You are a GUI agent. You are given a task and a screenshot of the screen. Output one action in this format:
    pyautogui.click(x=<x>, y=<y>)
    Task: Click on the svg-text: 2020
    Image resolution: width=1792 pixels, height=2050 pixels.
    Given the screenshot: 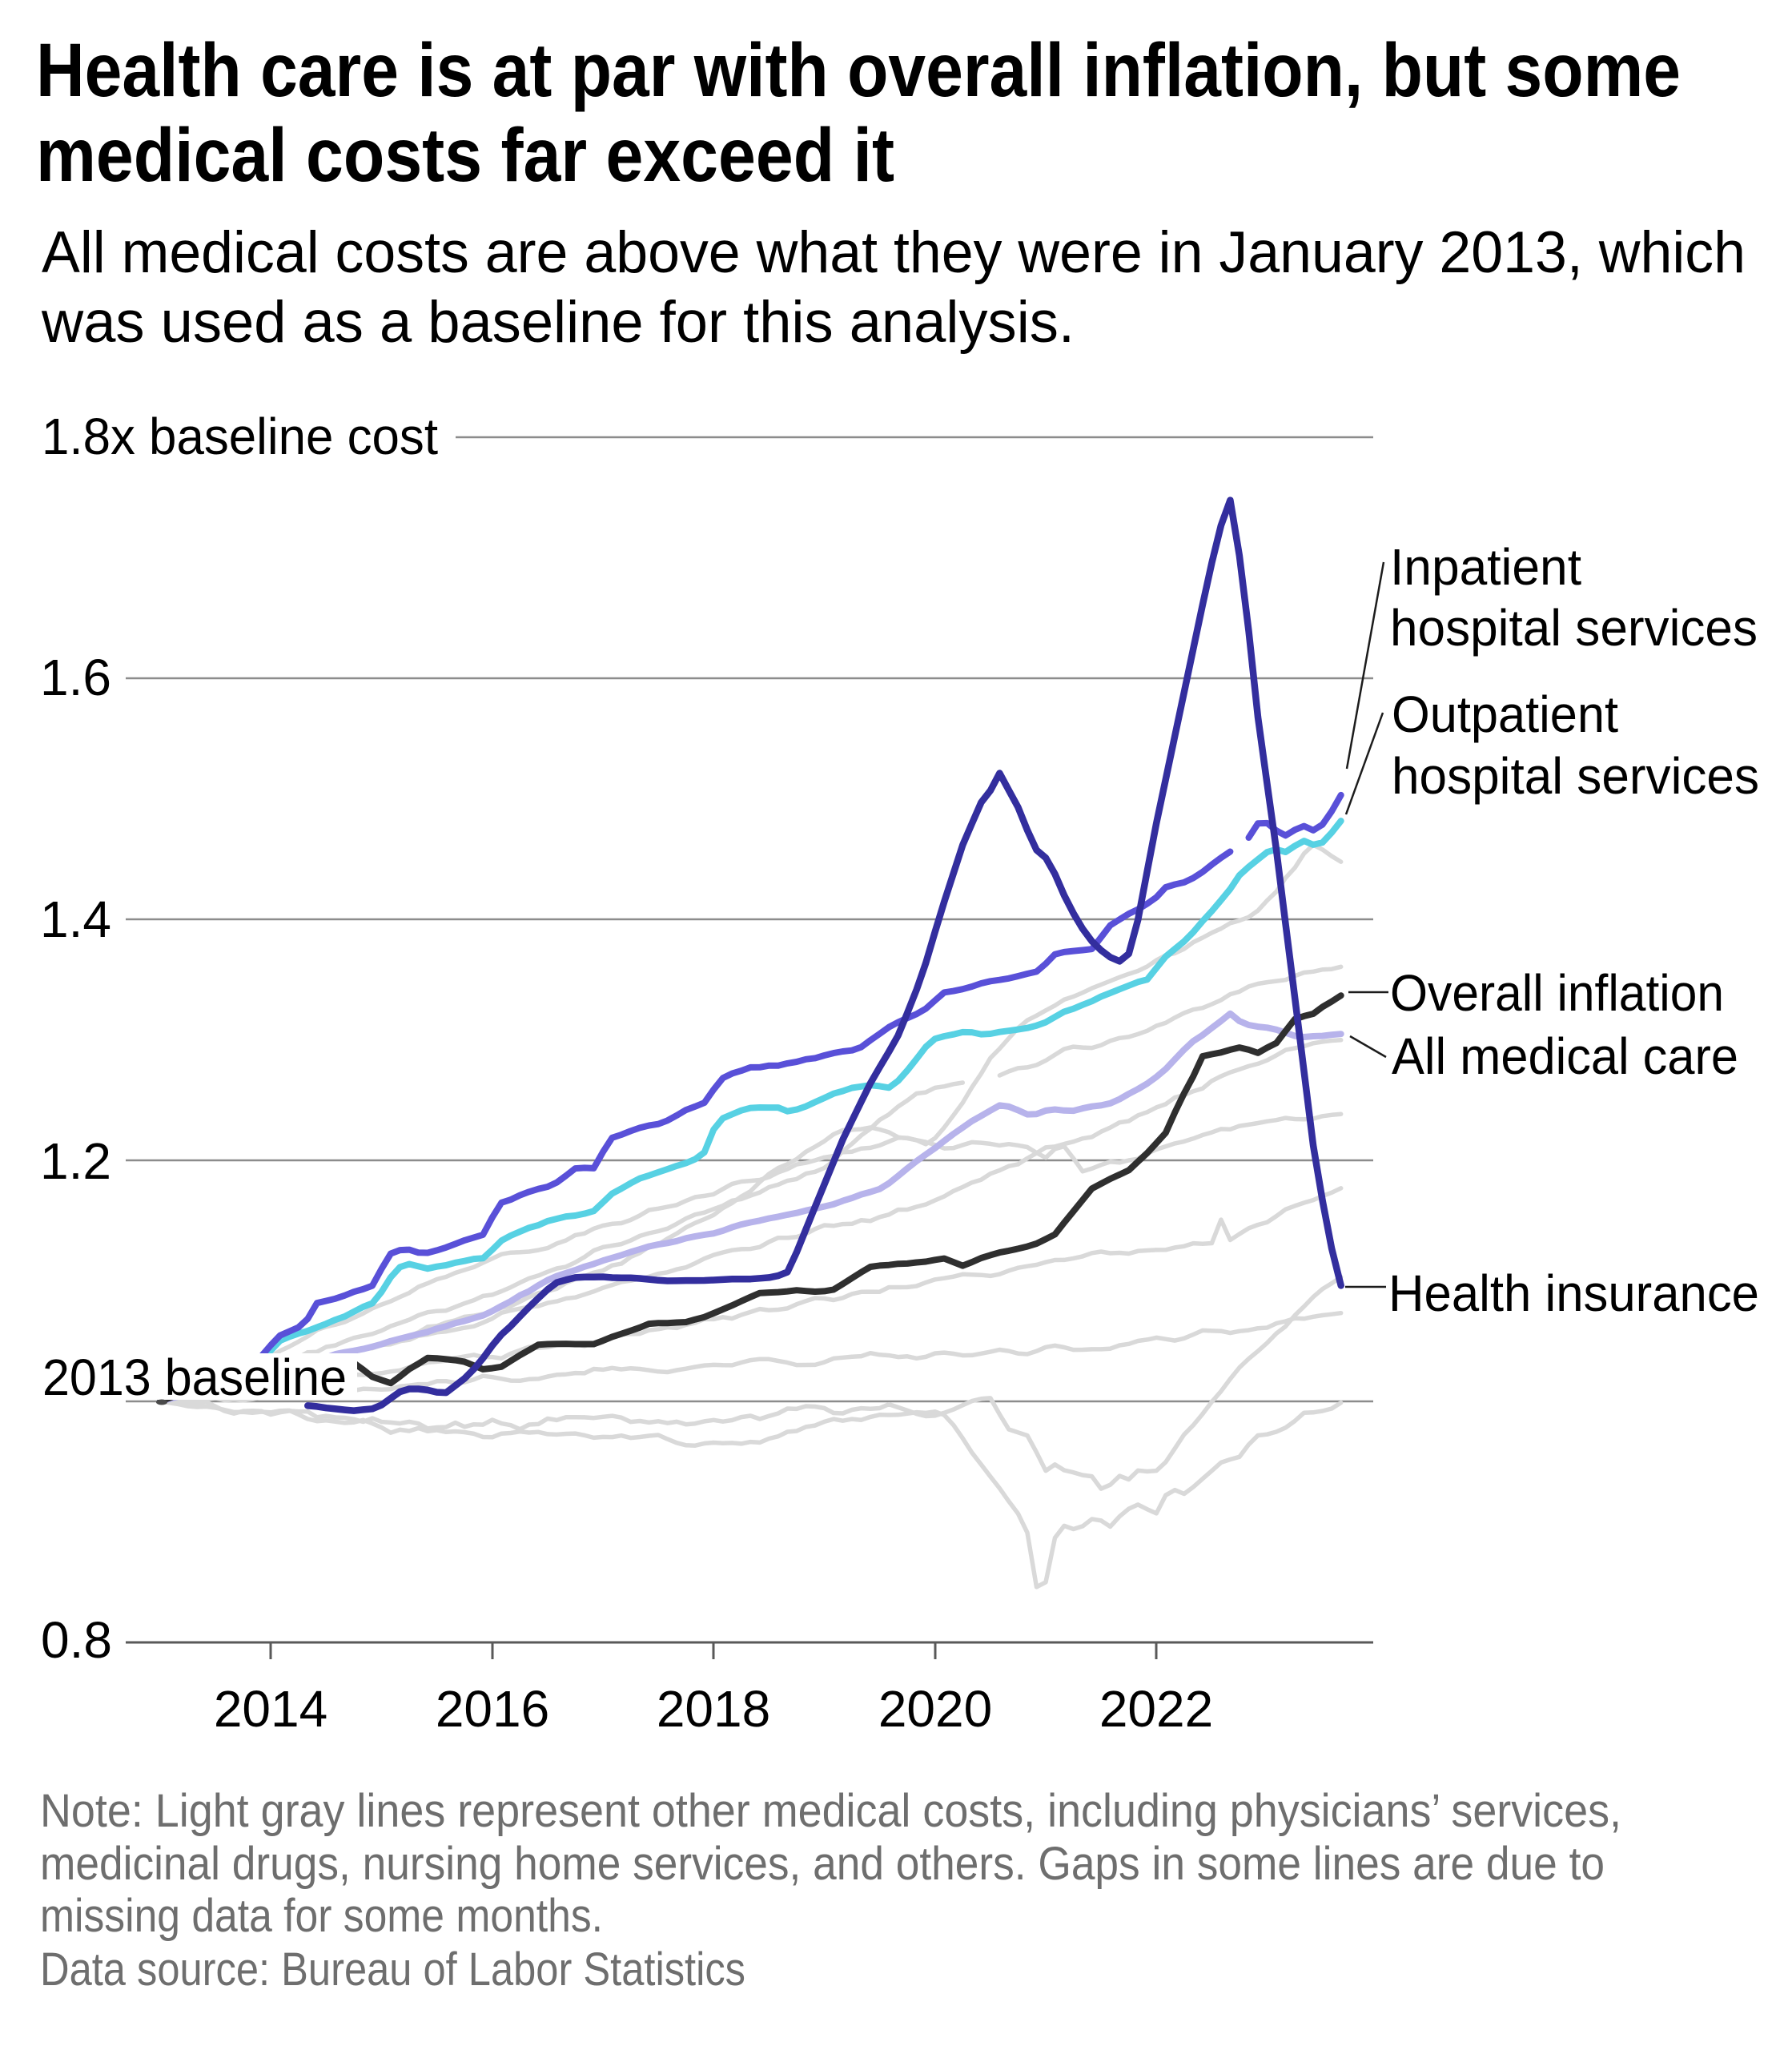 What is the action you would take?
    pyautogui.click(x=935, y=1709)
    